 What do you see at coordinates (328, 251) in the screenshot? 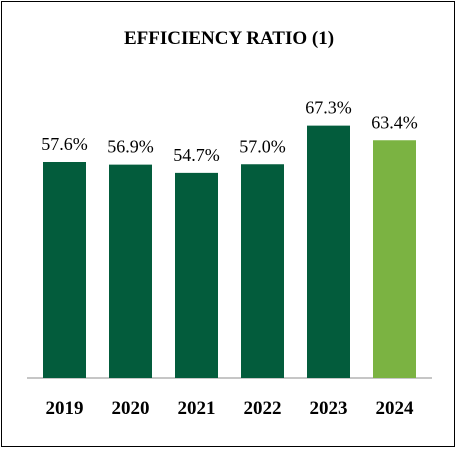
I see `bar-2023` at bounding box center [328, 251].